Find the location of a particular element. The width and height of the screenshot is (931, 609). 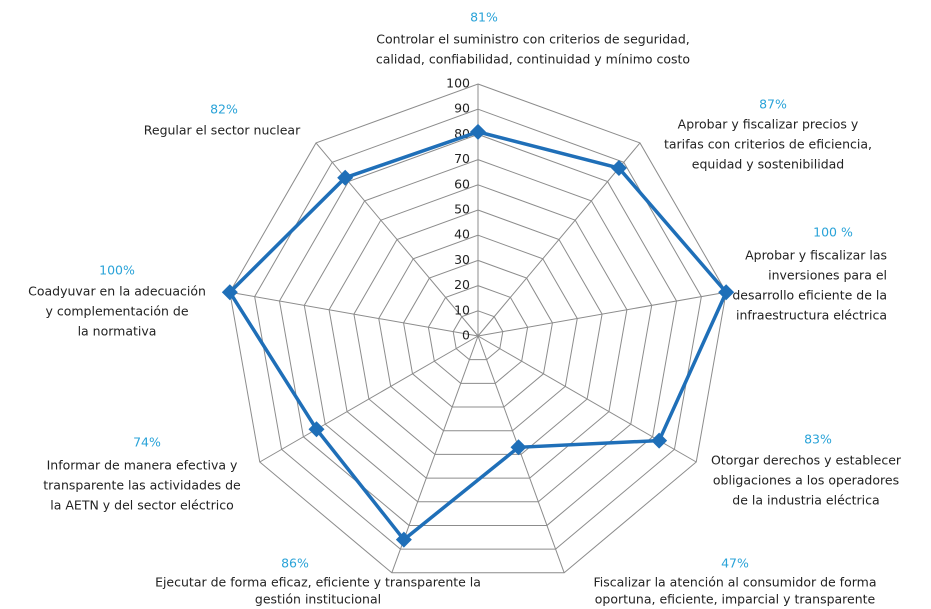

category-label: Informar de manera efectiva y is located at coordinates (142, 465).